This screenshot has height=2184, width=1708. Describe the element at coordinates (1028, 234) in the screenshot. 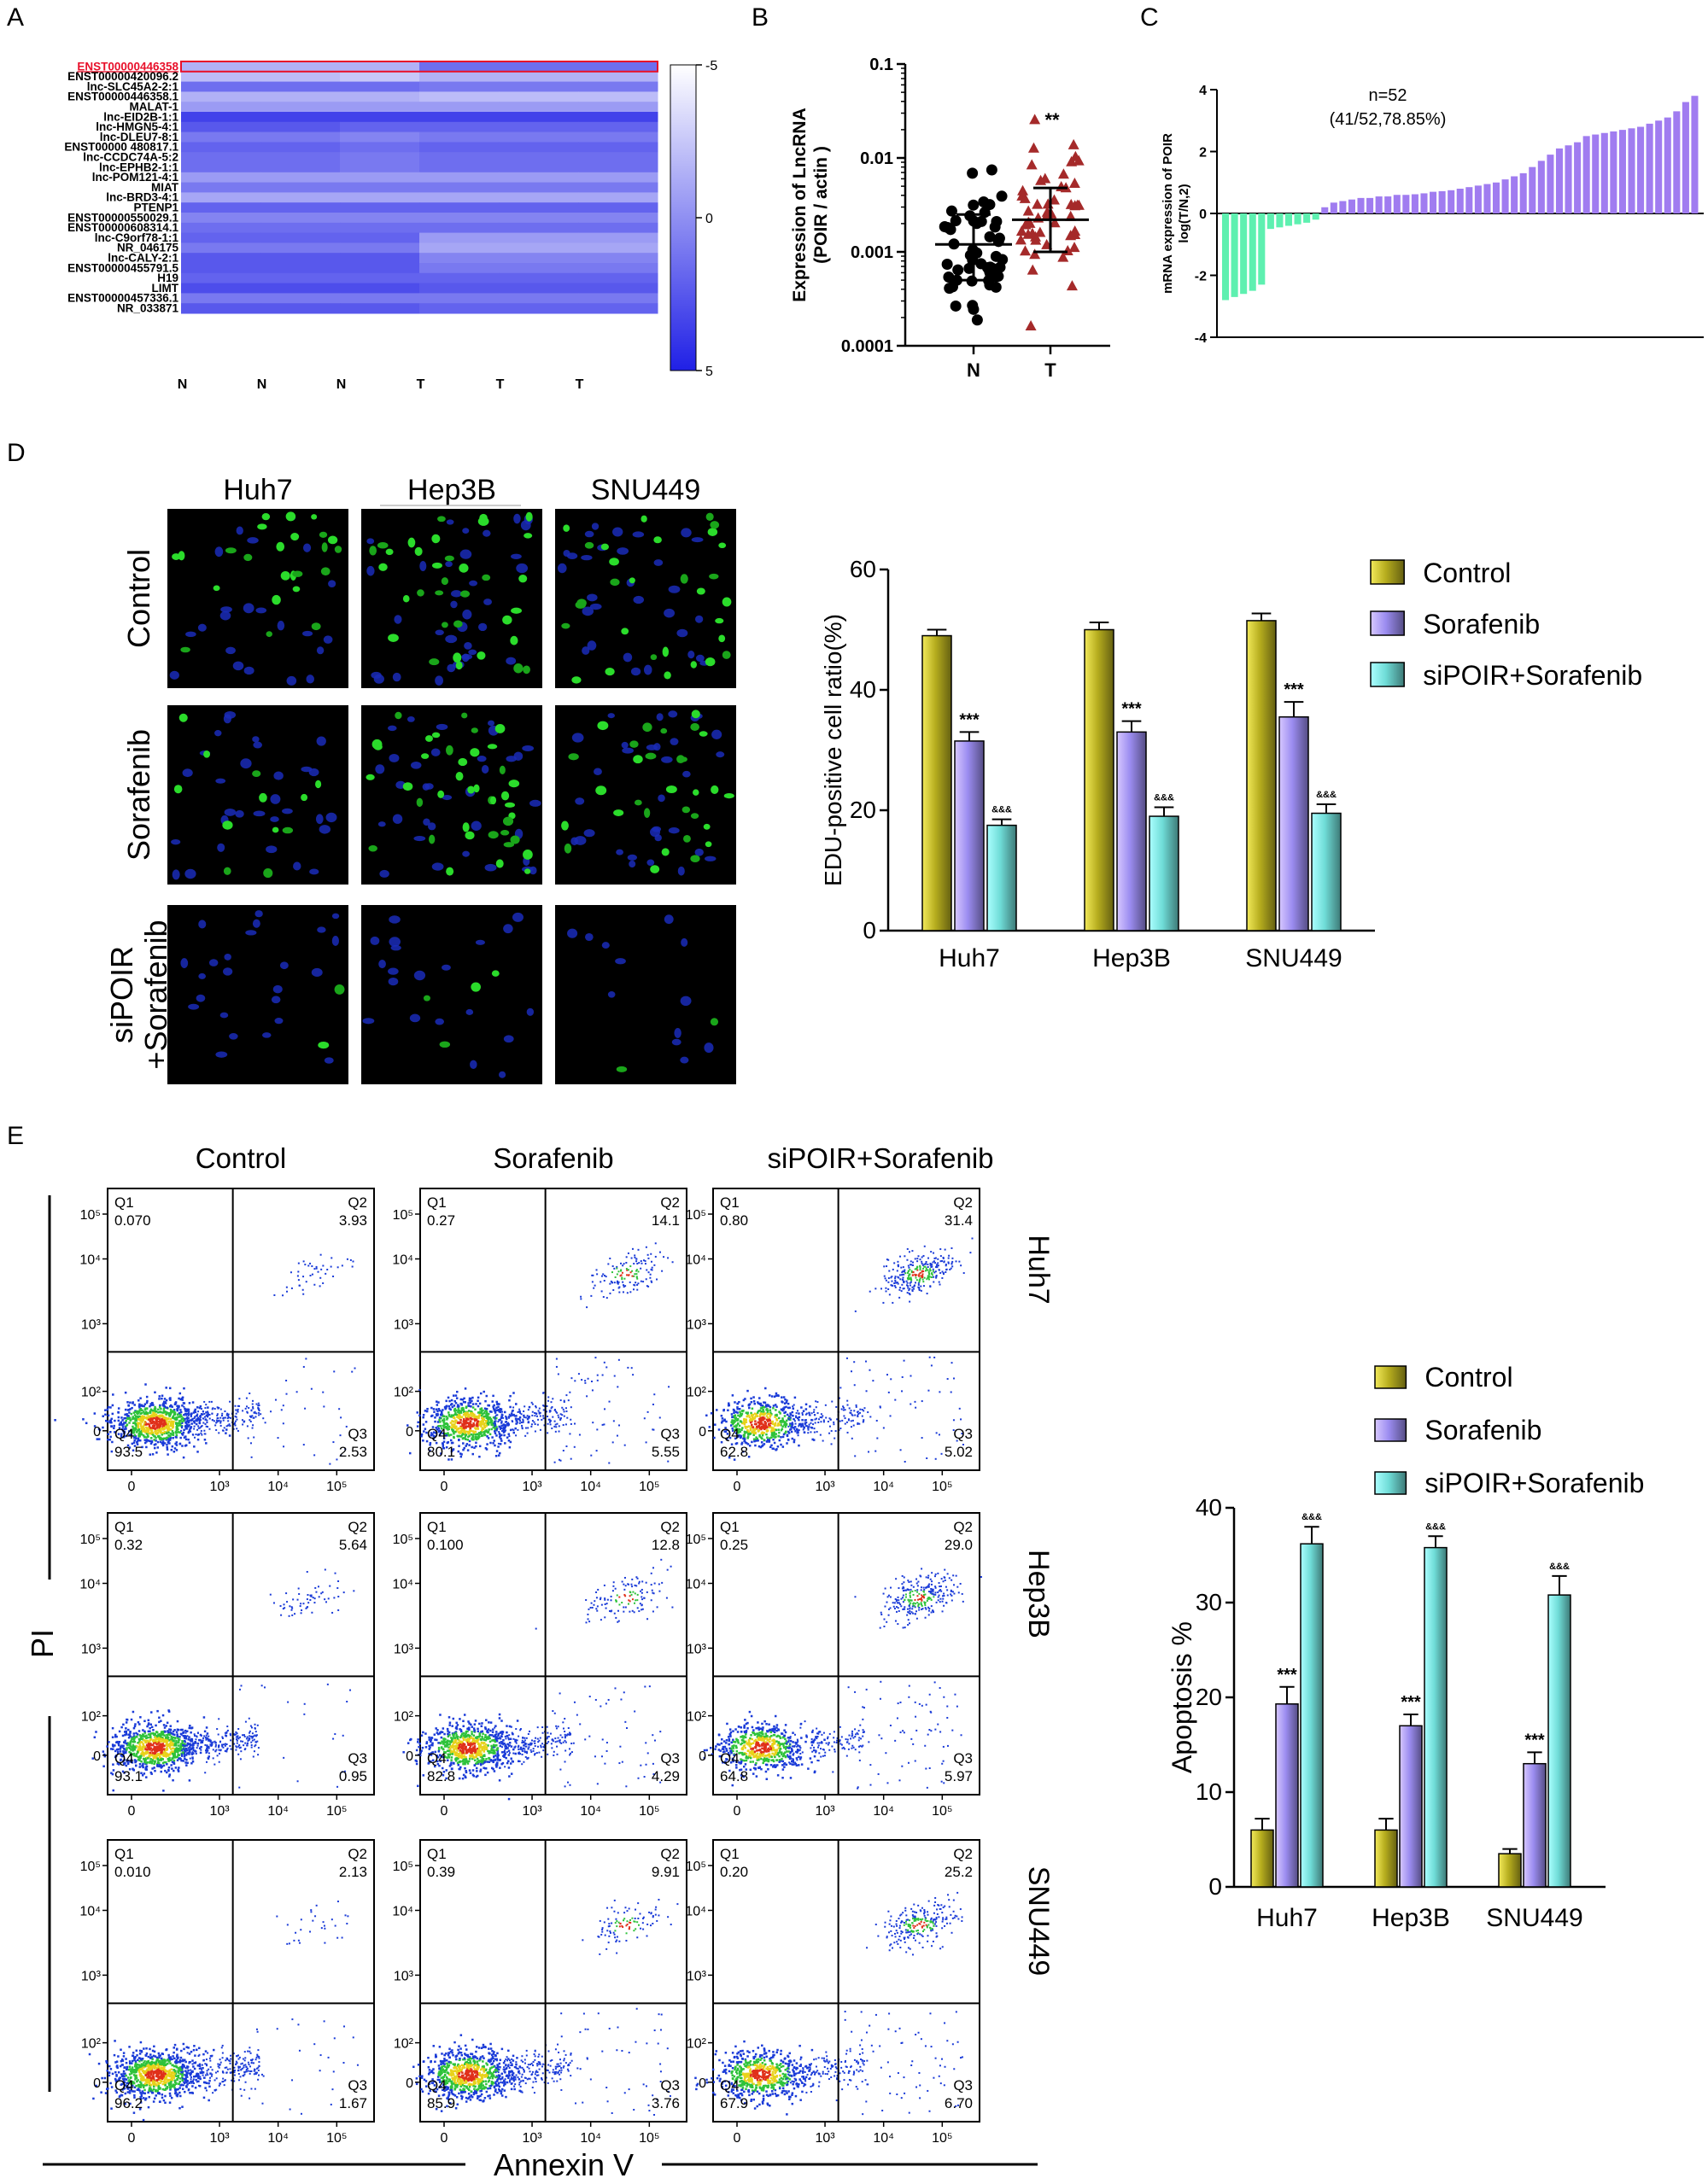

I see `data-point-T` at that location.